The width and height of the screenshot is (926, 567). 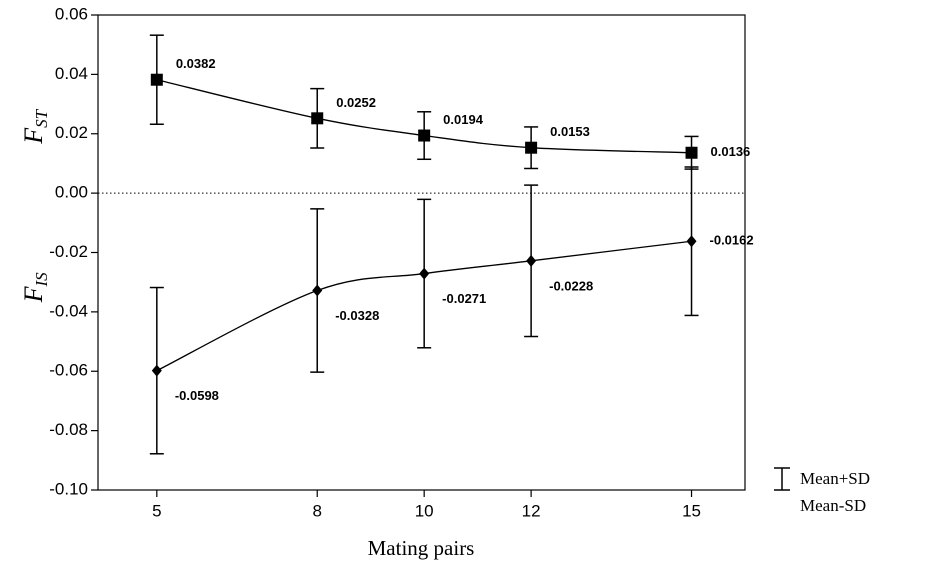 What do you see at coordinates (732, 240) in the screenshot?
I see `data-label: -0.0162` at bounding box center [732, 240].